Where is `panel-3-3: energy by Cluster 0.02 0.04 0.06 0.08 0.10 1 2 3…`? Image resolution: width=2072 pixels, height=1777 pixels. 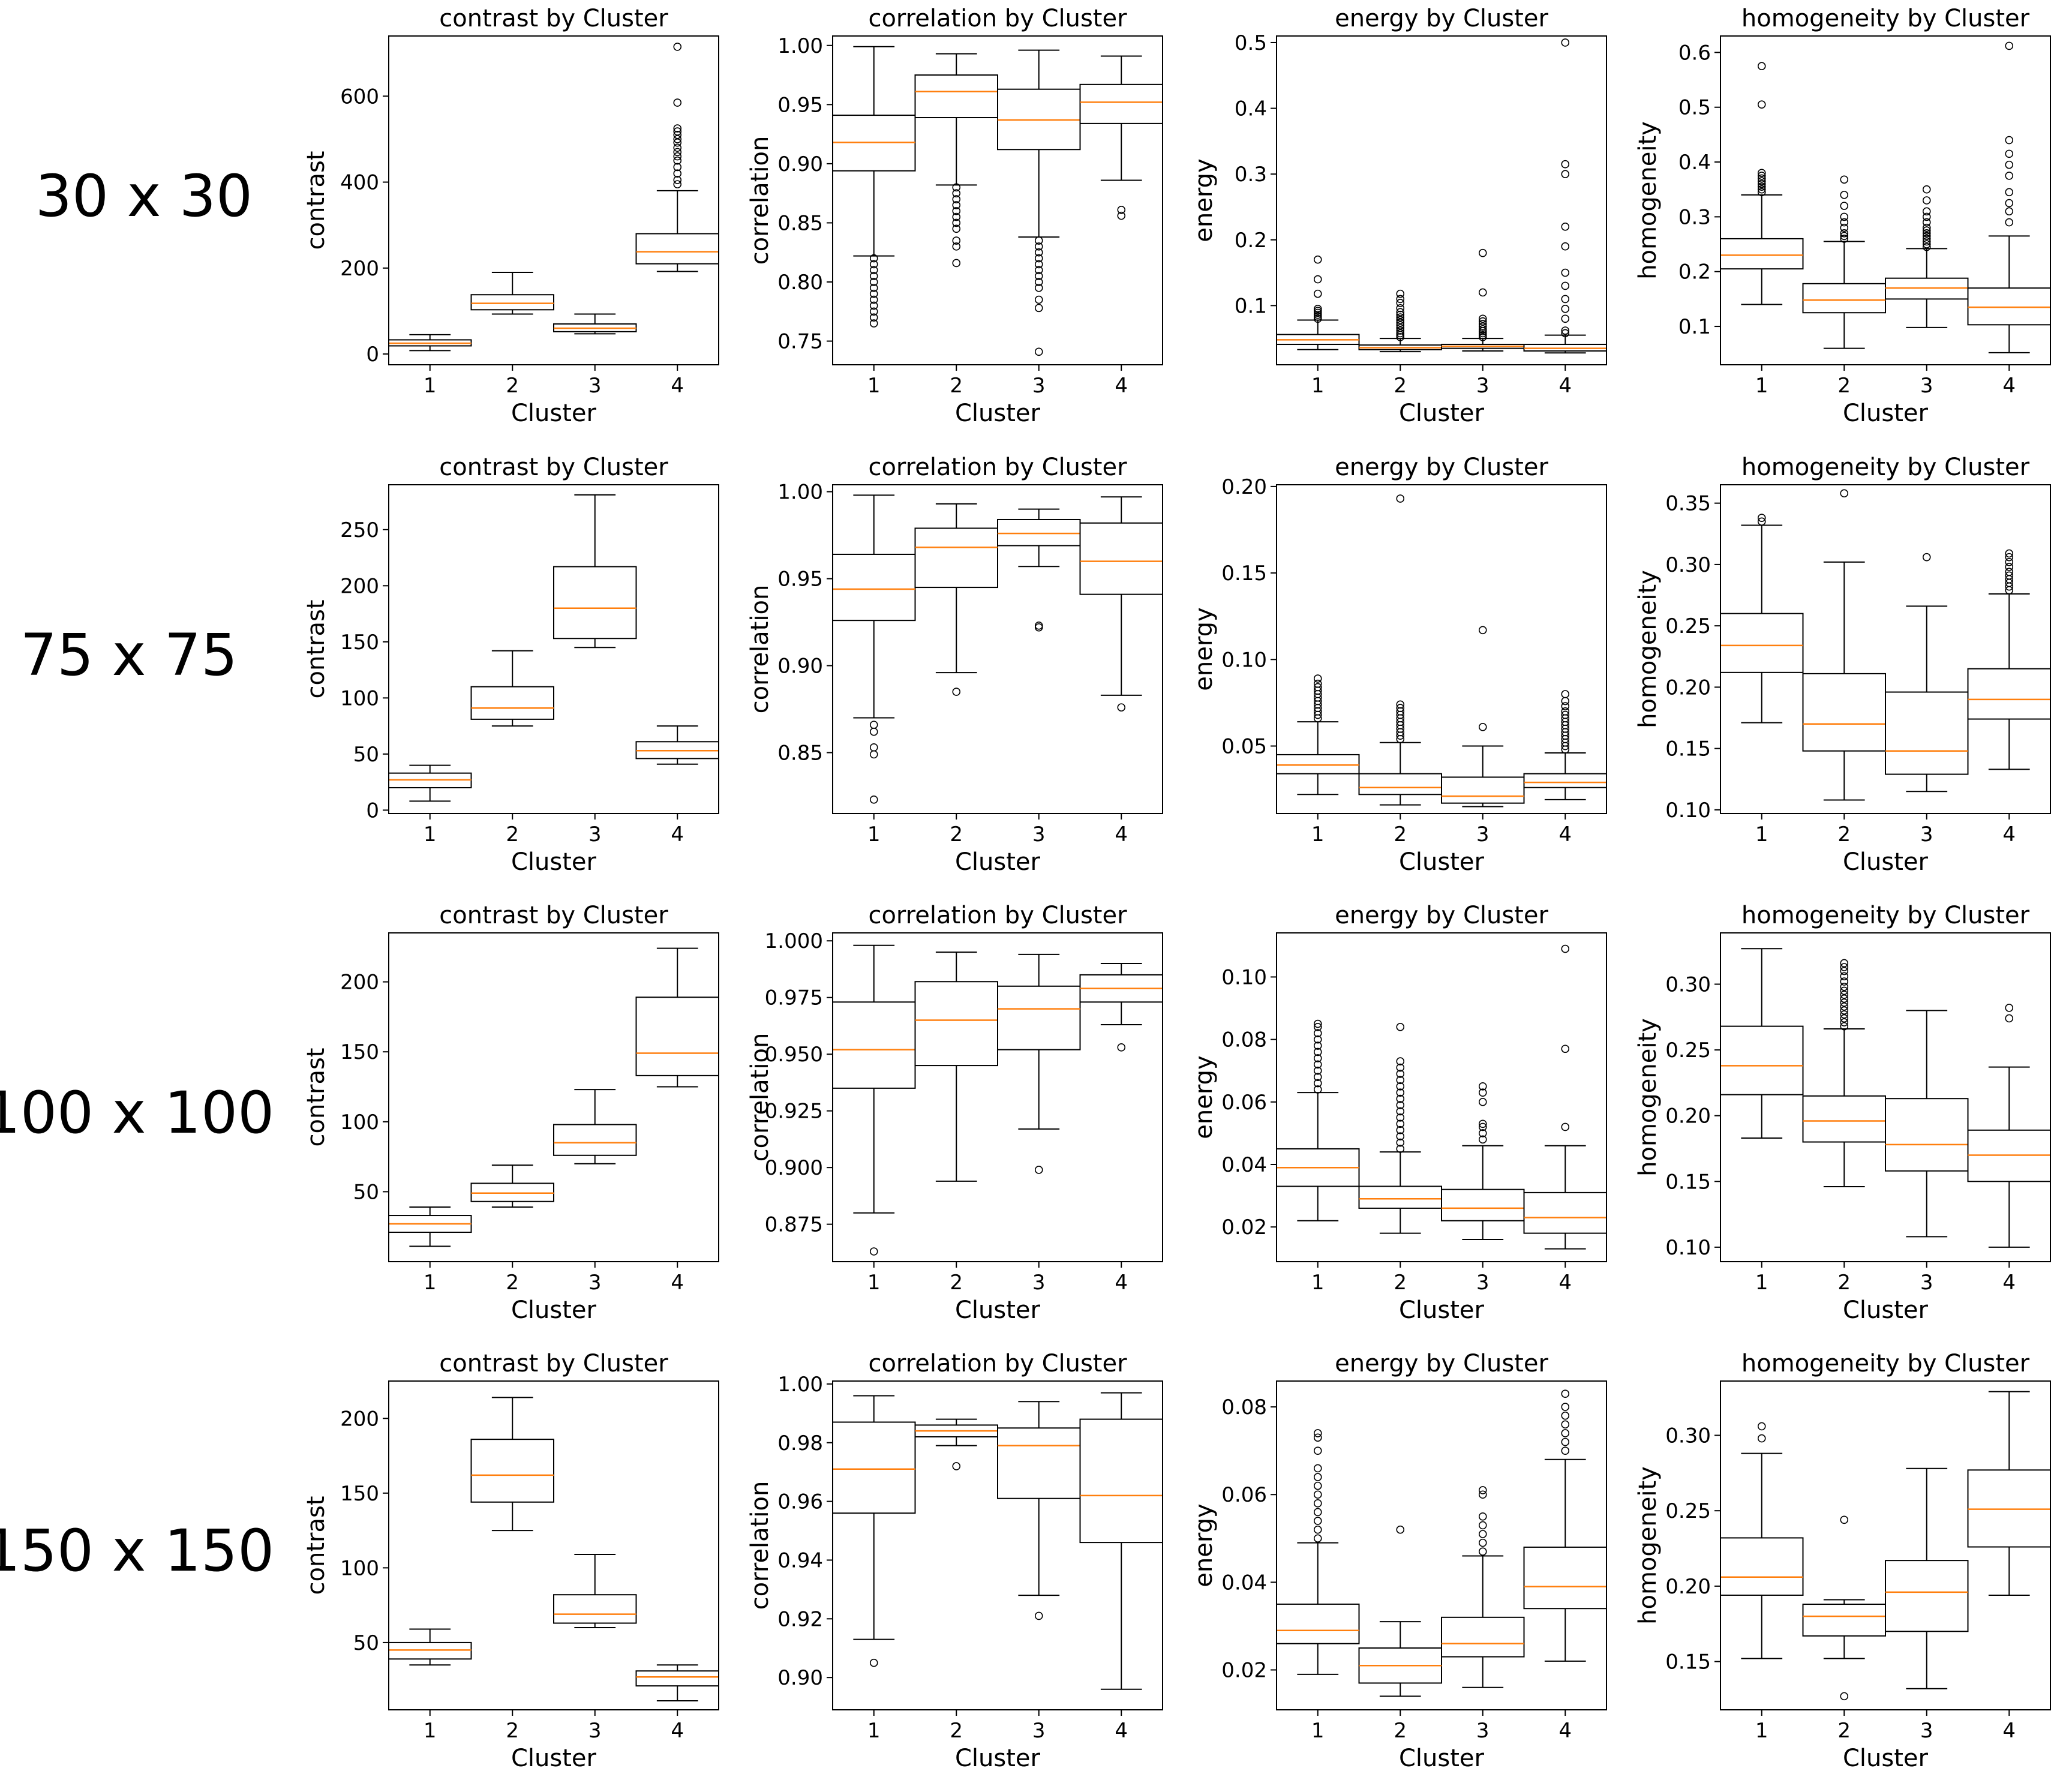
panel-3-3: energy by Cluster 0.02 0.04 0.06 0.08 0.10 1 2 3… is located at coordinates (1398, 1113).